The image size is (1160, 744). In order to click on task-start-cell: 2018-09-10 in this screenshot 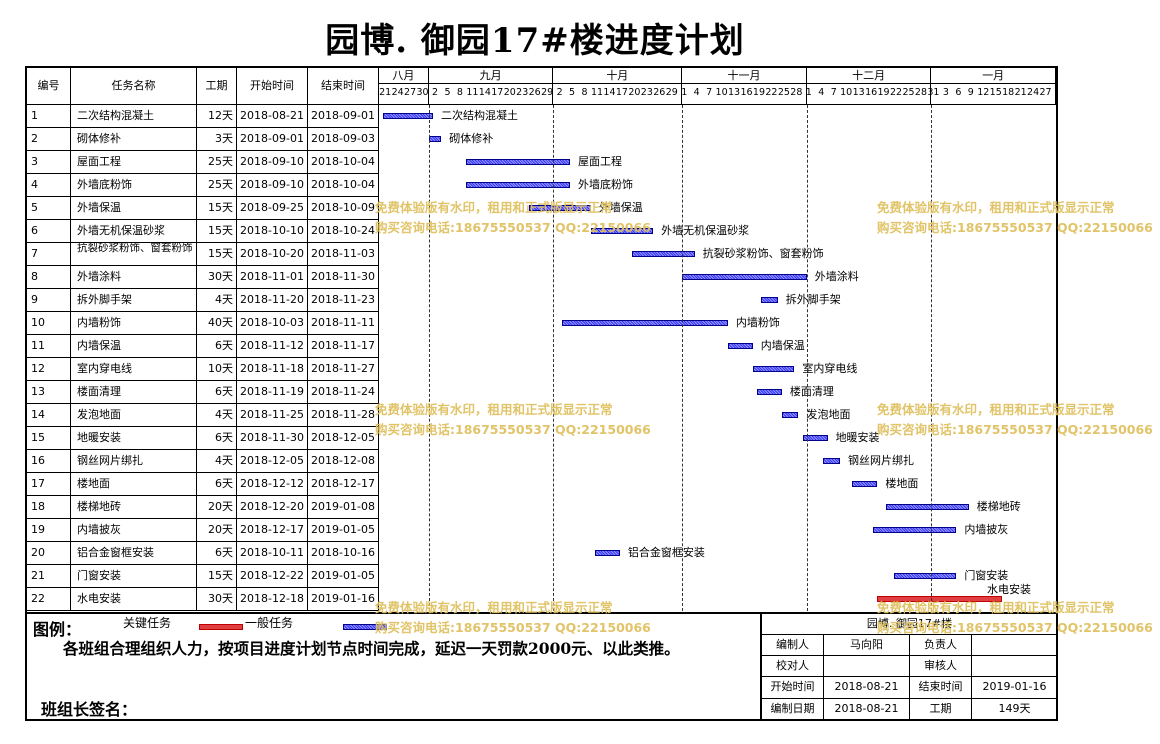, I will do `click(272, 162)`.